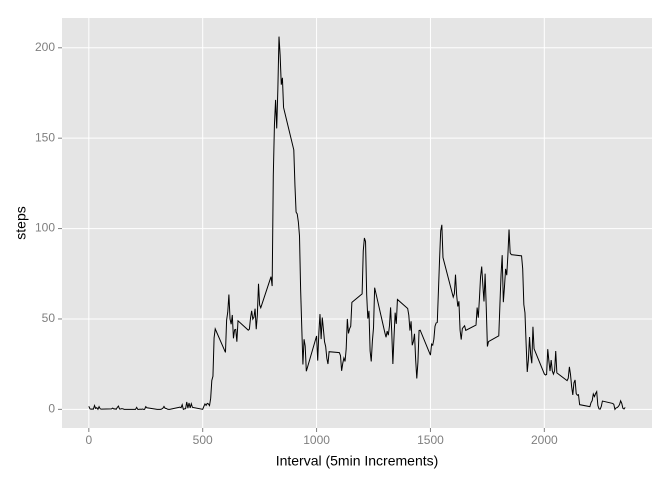 Image resolution: width=672 pixels, height=480 pixels. What do you see at coordinates (45, 47) in the screenshot?
I see `y-tick-label: 200` at bounding box center [45, 47].